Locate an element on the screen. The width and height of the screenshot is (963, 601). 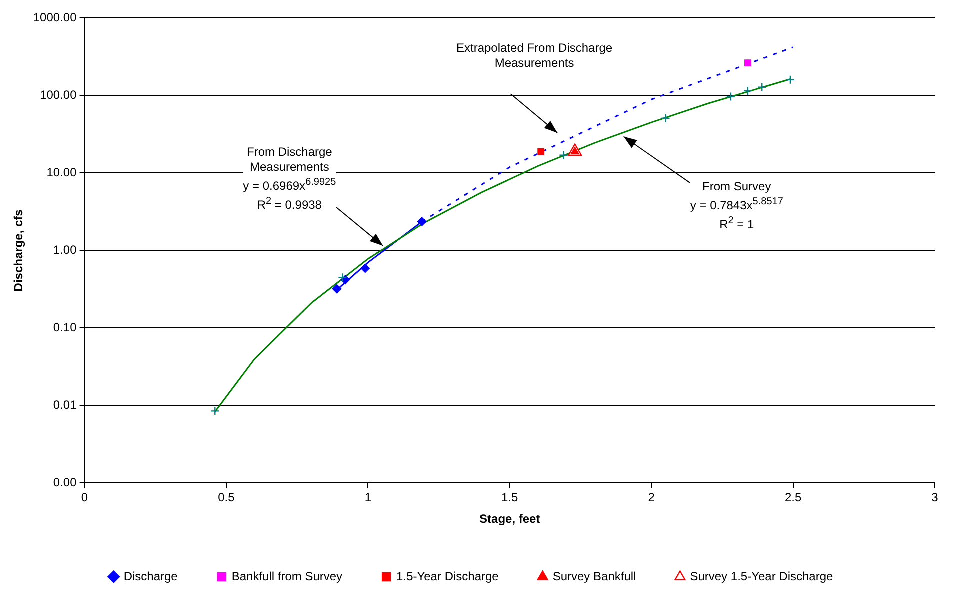
y-tick-label: 0.10 is located at coordinates (65, 327).